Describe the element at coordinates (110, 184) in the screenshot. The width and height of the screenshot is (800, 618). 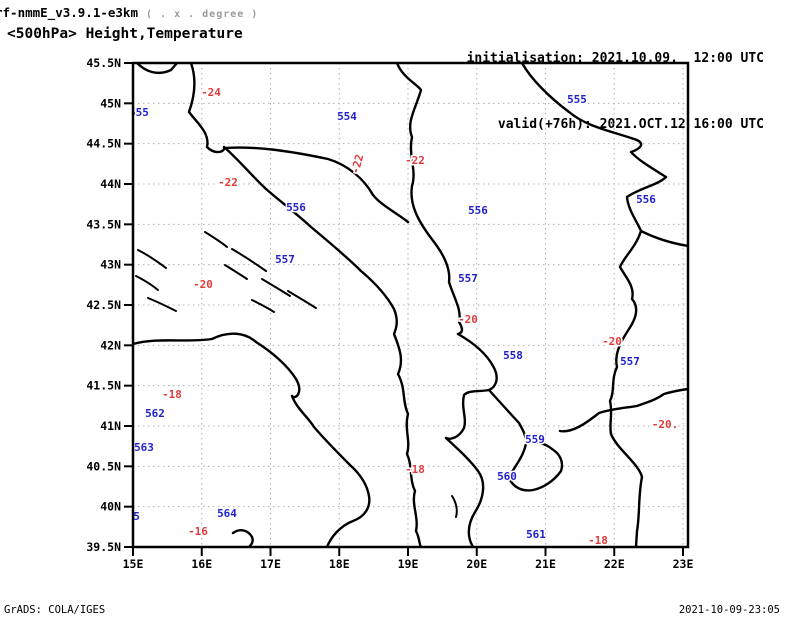
I see `lat-label-44N: 44N` at that location.